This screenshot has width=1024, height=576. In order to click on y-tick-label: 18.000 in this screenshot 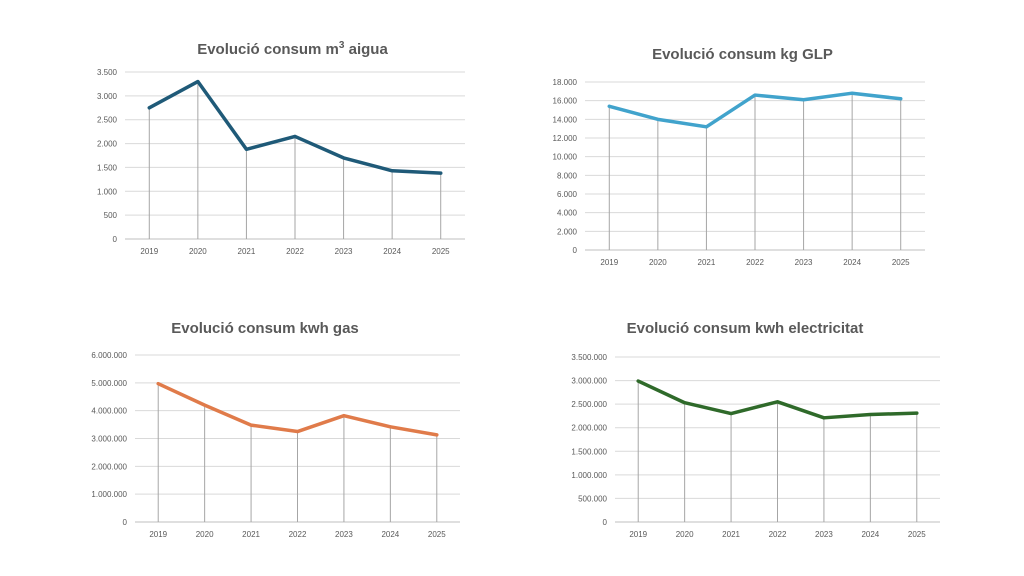, I will do `click(565, 82)`.